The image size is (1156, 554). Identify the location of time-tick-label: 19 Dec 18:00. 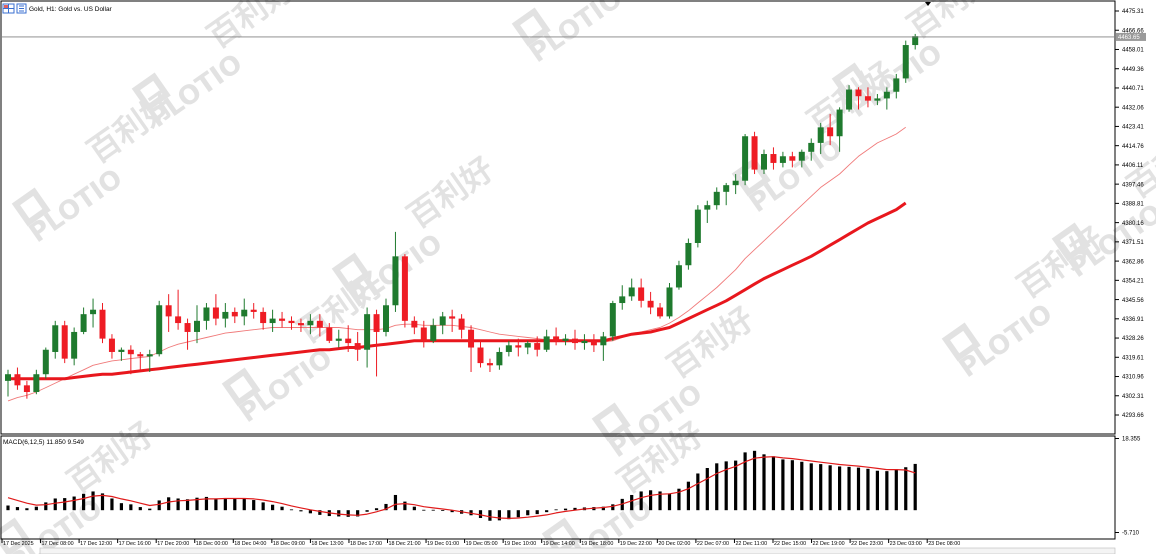
(597, 544).